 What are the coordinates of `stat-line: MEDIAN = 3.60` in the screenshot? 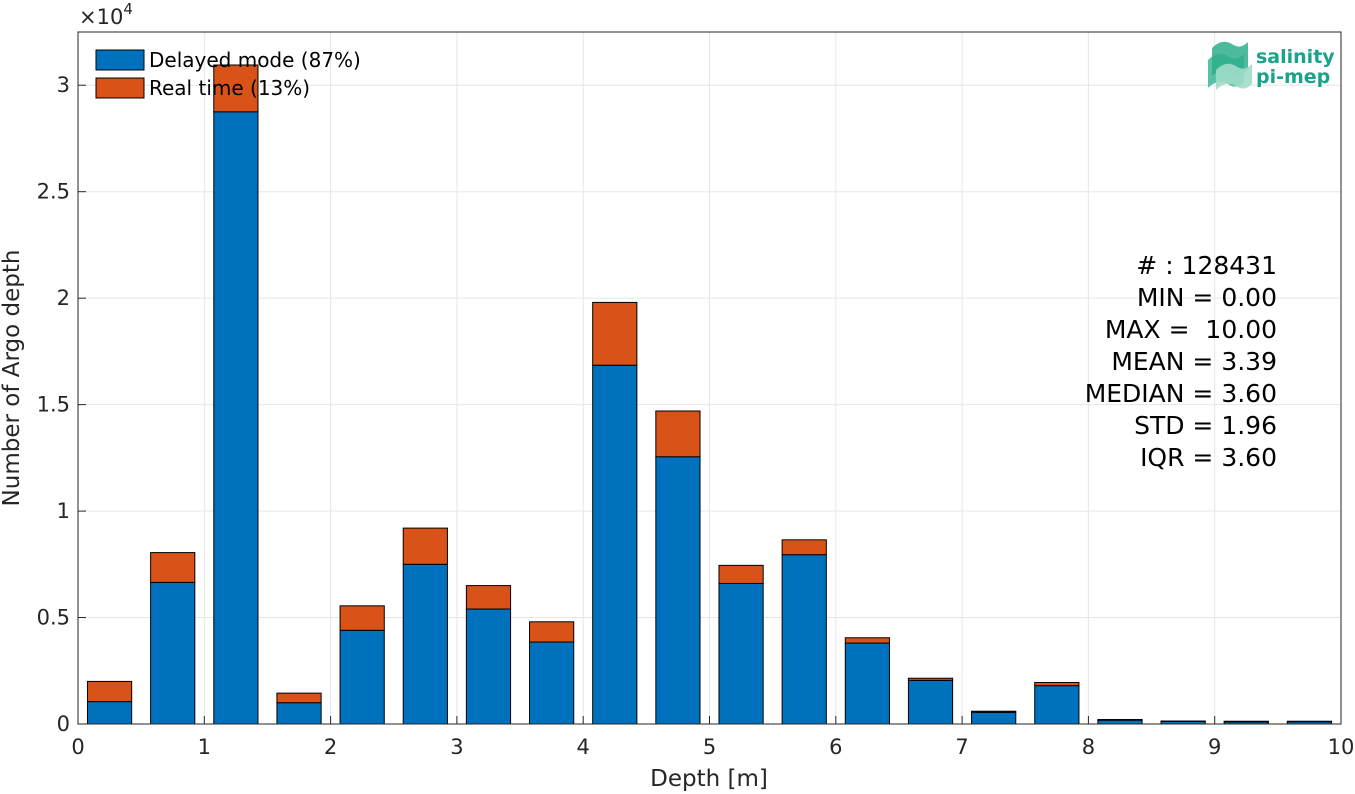 It's located at (1181, 393).